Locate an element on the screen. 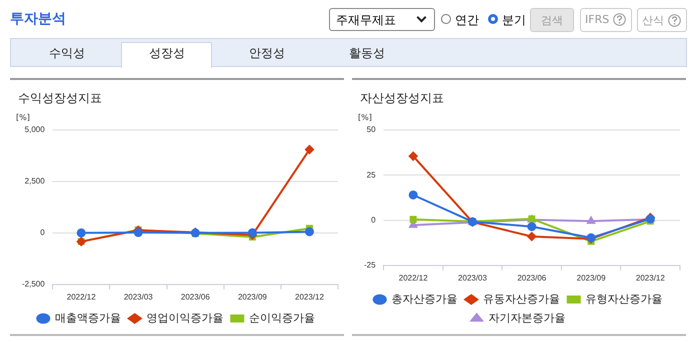 The width and height of the screenshot is (697, 342). y-tick-label: -25 is located at coordinates (370, 265).